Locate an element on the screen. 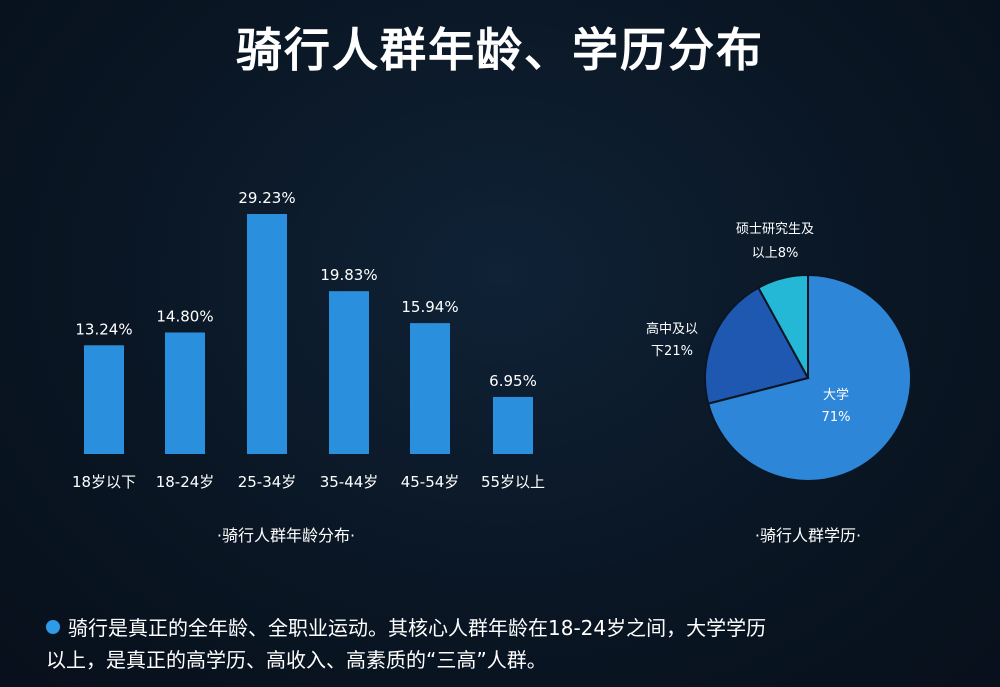 The width and height of the screenshot is (1000, 687). bar-category-label: 35-44岁 is located at coordinates (349, 482).